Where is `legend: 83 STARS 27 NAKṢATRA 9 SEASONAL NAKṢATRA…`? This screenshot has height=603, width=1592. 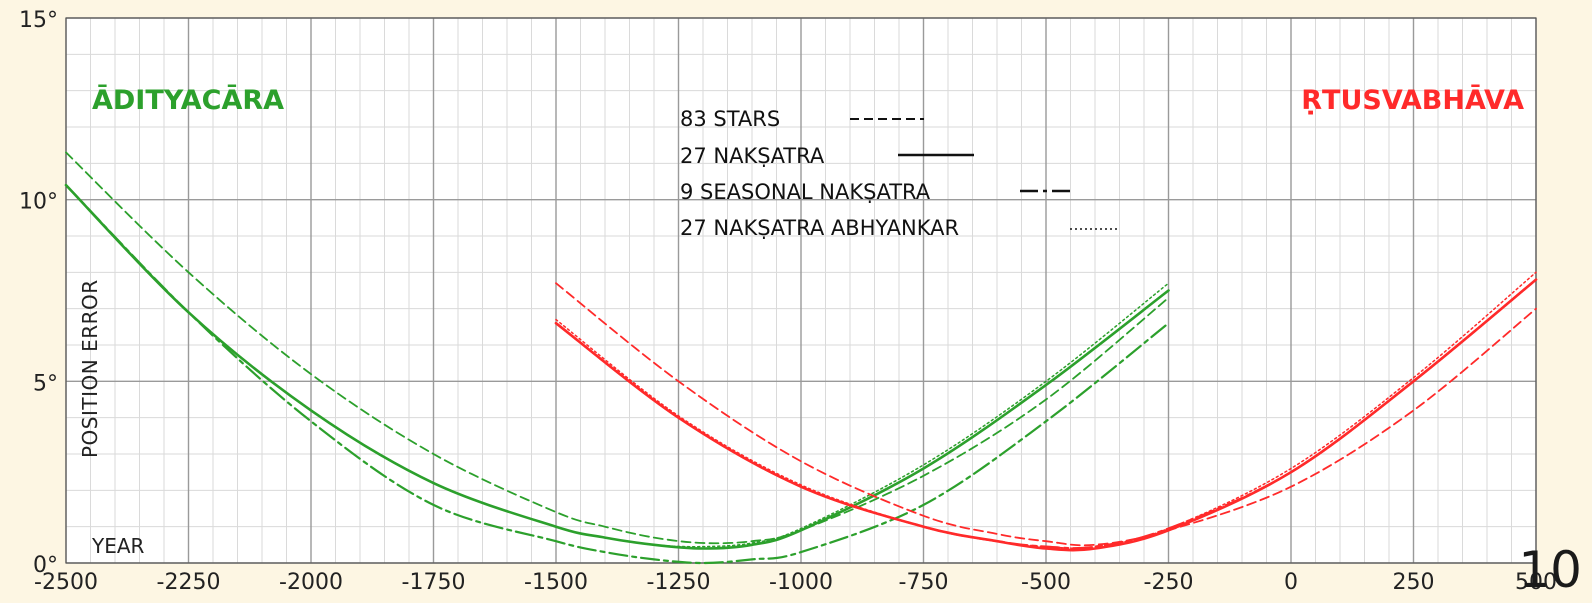 legend: 83 STARS 27 NAKṢATRA 9 SEASONAL NAKṢATRA… is located at coordinates (899, 173).